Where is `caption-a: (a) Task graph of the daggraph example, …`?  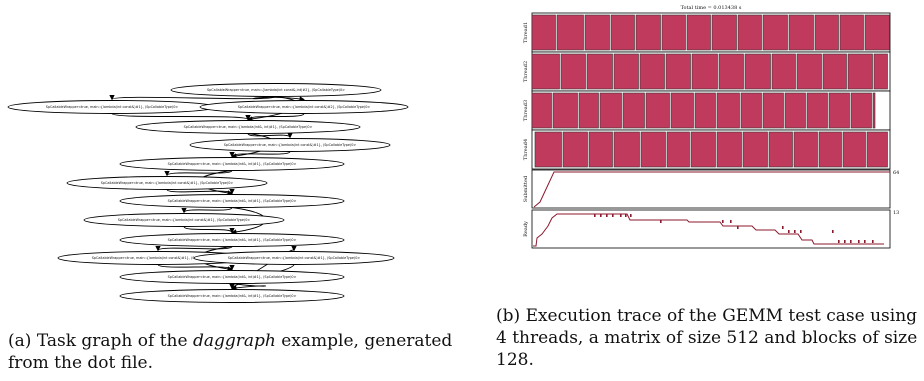
caption-a: (a) Task graph of the daggraph example, … is located at coordinates (243, 352).